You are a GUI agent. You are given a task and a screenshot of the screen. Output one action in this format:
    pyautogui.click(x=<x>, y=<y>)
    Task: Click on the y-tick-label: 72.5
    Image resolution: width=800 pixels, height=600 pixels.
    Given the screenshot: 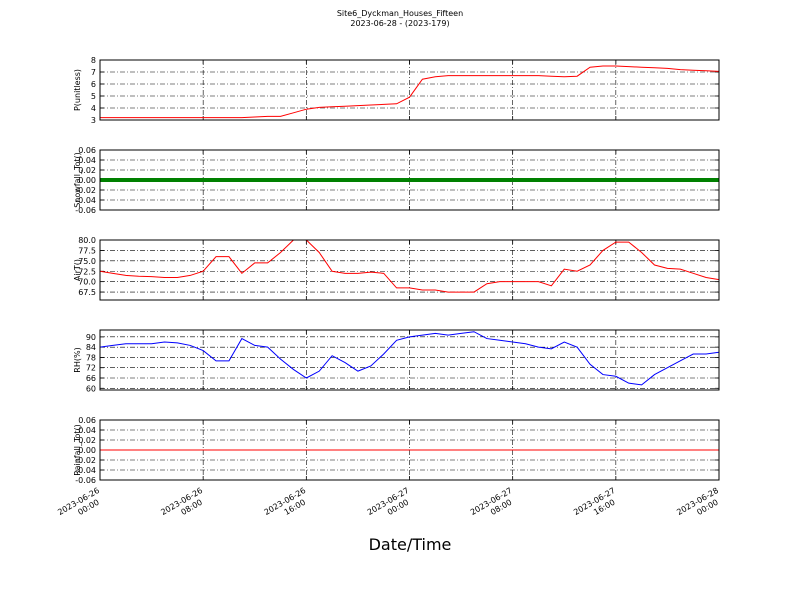 What is the action you would take?
    pyautogui.click(x=87, y=271)
    